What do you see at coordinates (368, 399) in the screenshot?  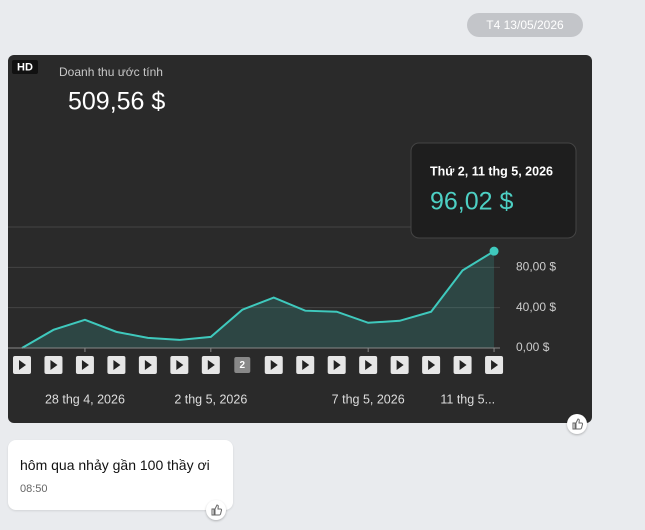 I see `x-tick-label: 7 thg 5, 2026` at bounding box center [368, 399].